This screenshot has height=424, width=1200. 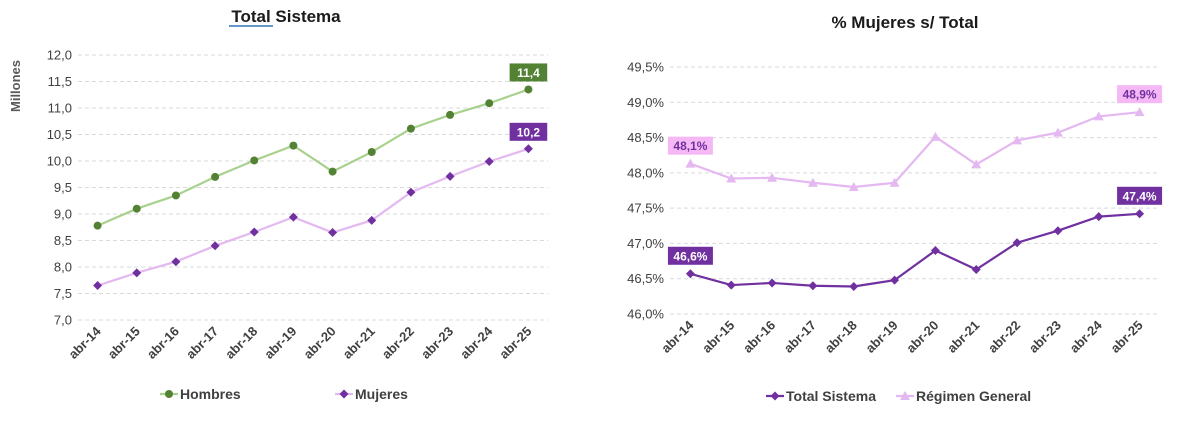 What do you see at coordinates (529, 132) in the screenshot?
I see `data-label: 10,2` at bounding box center [529, 132].